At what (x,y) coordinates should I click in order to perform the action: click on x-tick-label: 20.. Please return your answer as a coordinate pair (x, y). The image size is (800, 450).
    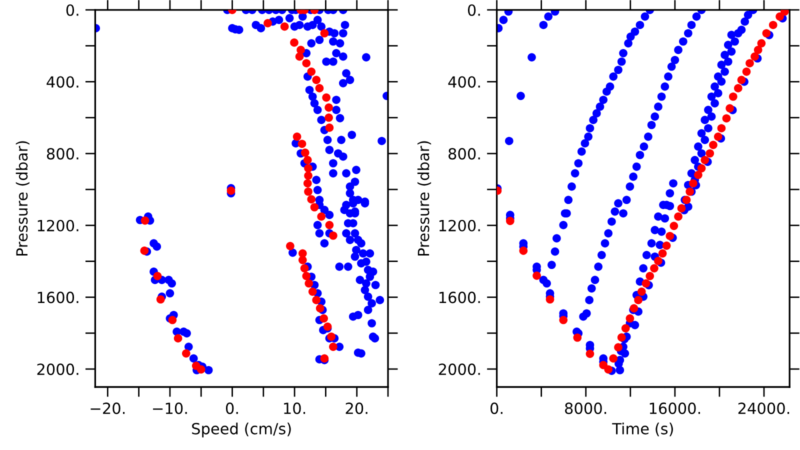
    Looking at the image, I should click on (357, 408).